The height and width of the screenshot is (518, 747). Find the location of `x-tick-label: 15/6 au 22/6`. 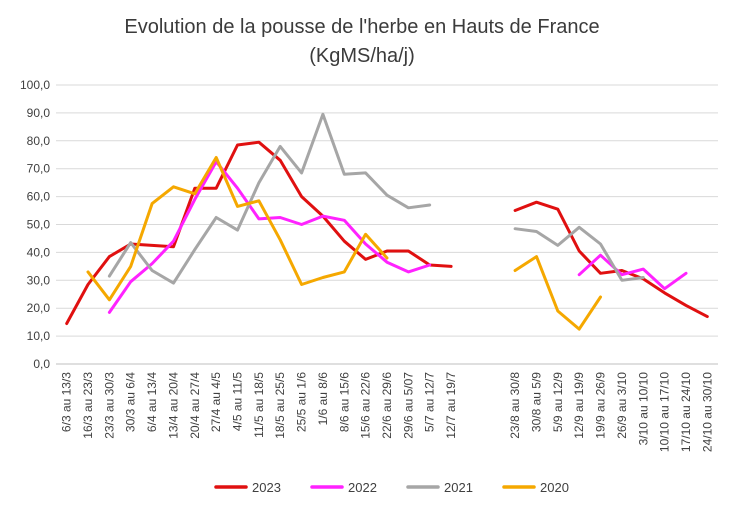

x-tick-label: 15/6 au 22/6 is located at coordinates (366, 405).